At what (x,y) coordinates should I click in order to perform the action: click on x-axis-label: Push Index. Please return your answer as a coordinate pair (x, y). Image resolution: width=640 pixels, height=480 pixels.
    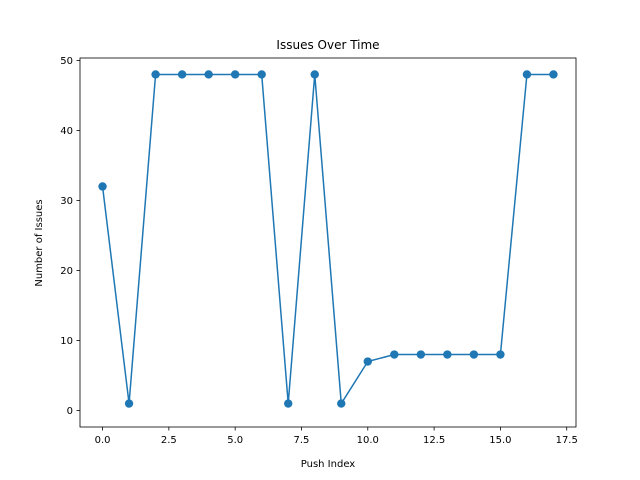
    Looking at the image, I should click on (328, 464).